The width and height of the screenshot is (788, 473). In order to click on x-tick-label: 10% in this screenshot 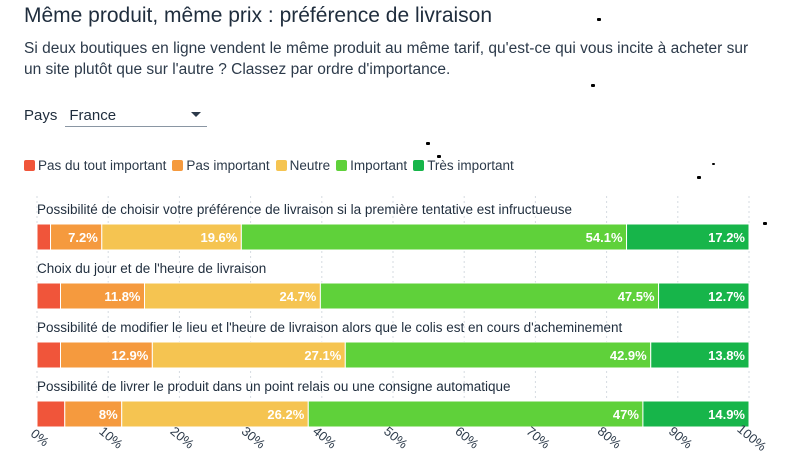, I will do `click(111, 437)`.